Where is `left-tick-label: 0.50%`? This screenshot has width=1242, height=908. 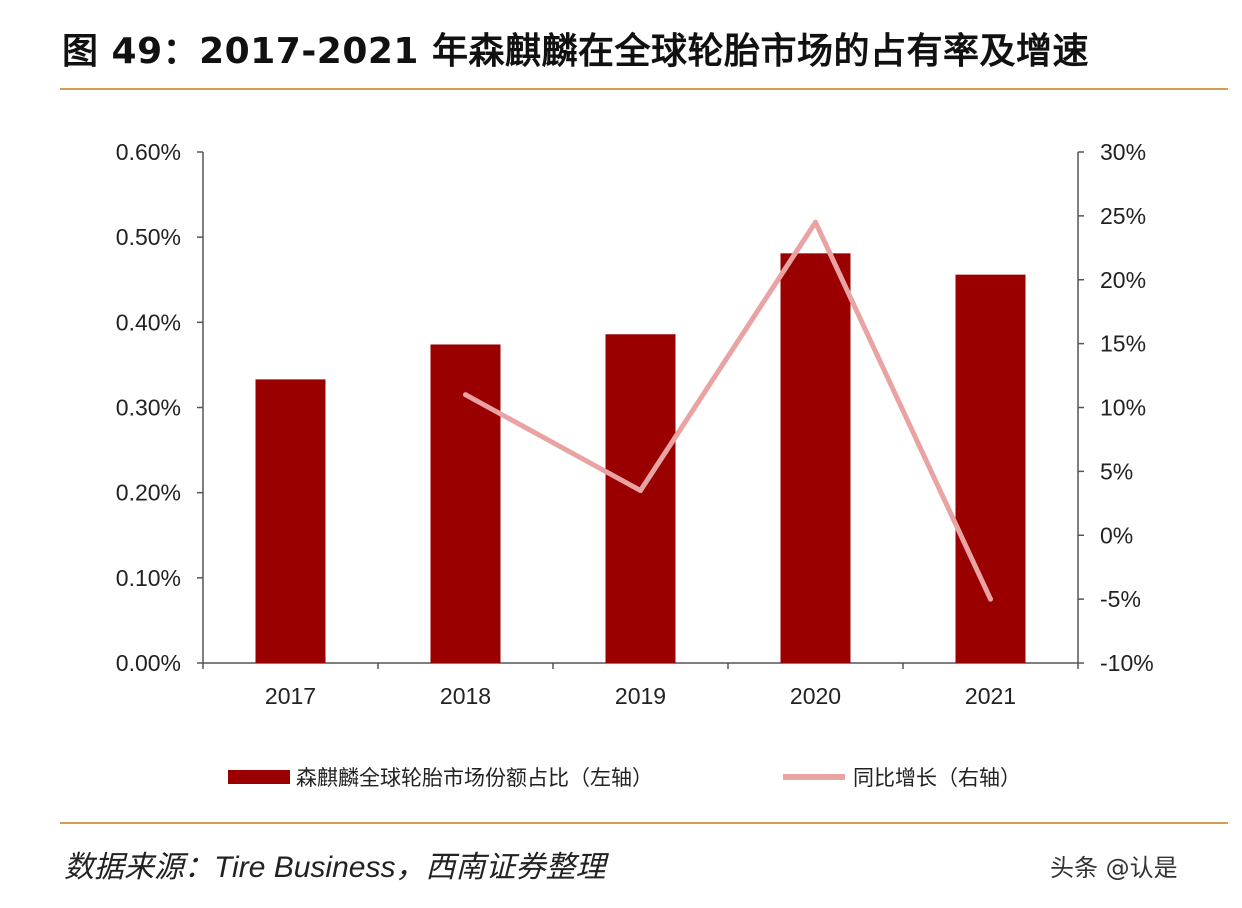 left-tick-label: 0.50% is located at coordinates (148, 237).